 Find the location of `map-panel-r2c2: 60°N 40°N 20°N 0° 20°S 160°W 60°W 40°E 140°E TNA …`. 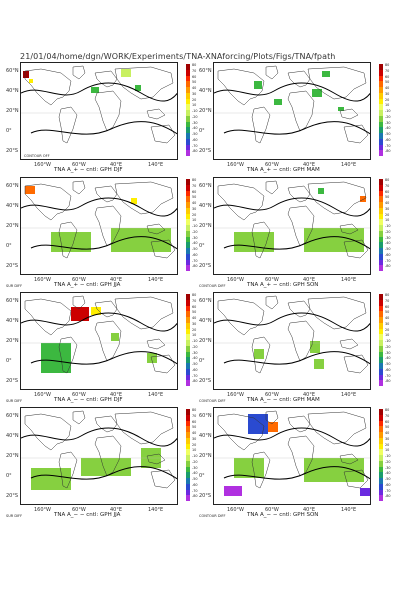

map-panel-r2c2: 60°N 40°N 20°N 0° 20°S 160°W 60°W 40°E 140°E TNA … is located at coordinates (295, 232).